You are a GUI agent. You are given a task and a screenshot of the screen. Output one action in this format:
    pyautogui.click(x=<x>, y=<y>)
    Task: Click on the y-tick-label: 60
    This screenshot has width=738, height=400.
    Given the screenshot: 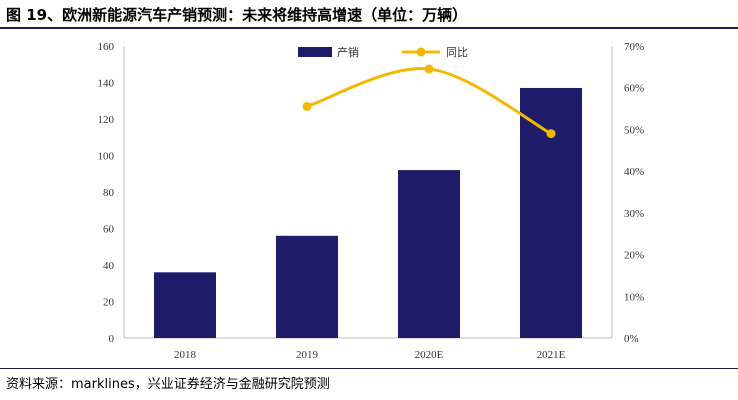 What is the action you would take?
    pyautogui.click(x=109, y=230)
    